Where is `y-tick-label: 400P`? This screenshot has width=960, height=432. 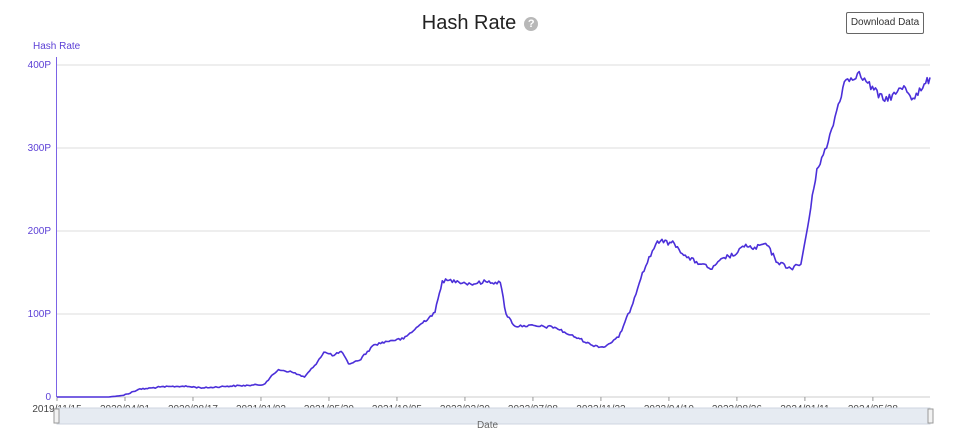 y-tick-label: 400P is located at coordinates (40, 65).